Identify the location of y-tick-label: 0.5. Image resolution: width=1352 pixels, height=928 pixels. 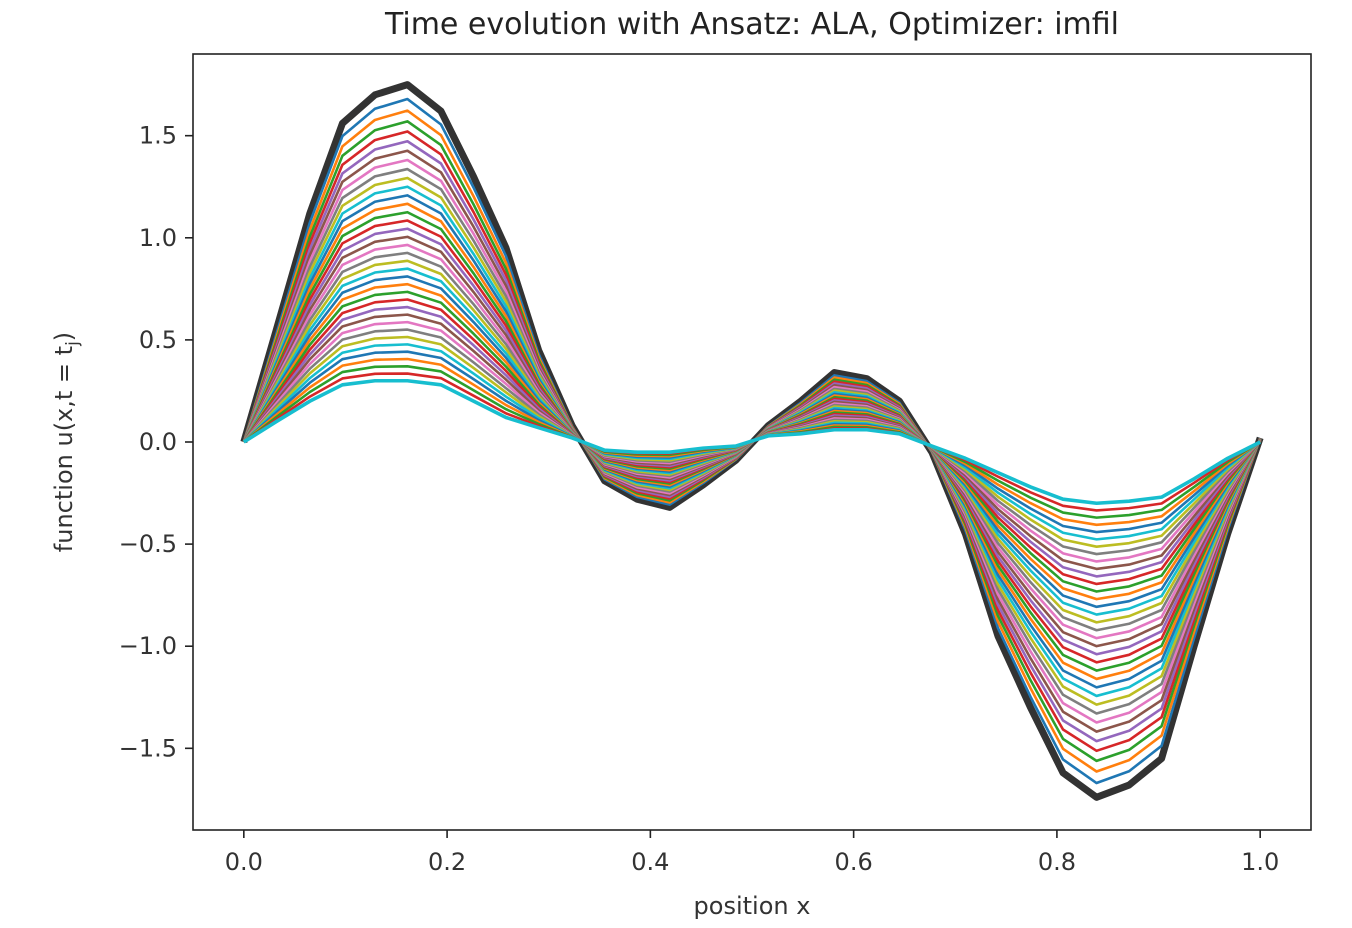
(158, 340).